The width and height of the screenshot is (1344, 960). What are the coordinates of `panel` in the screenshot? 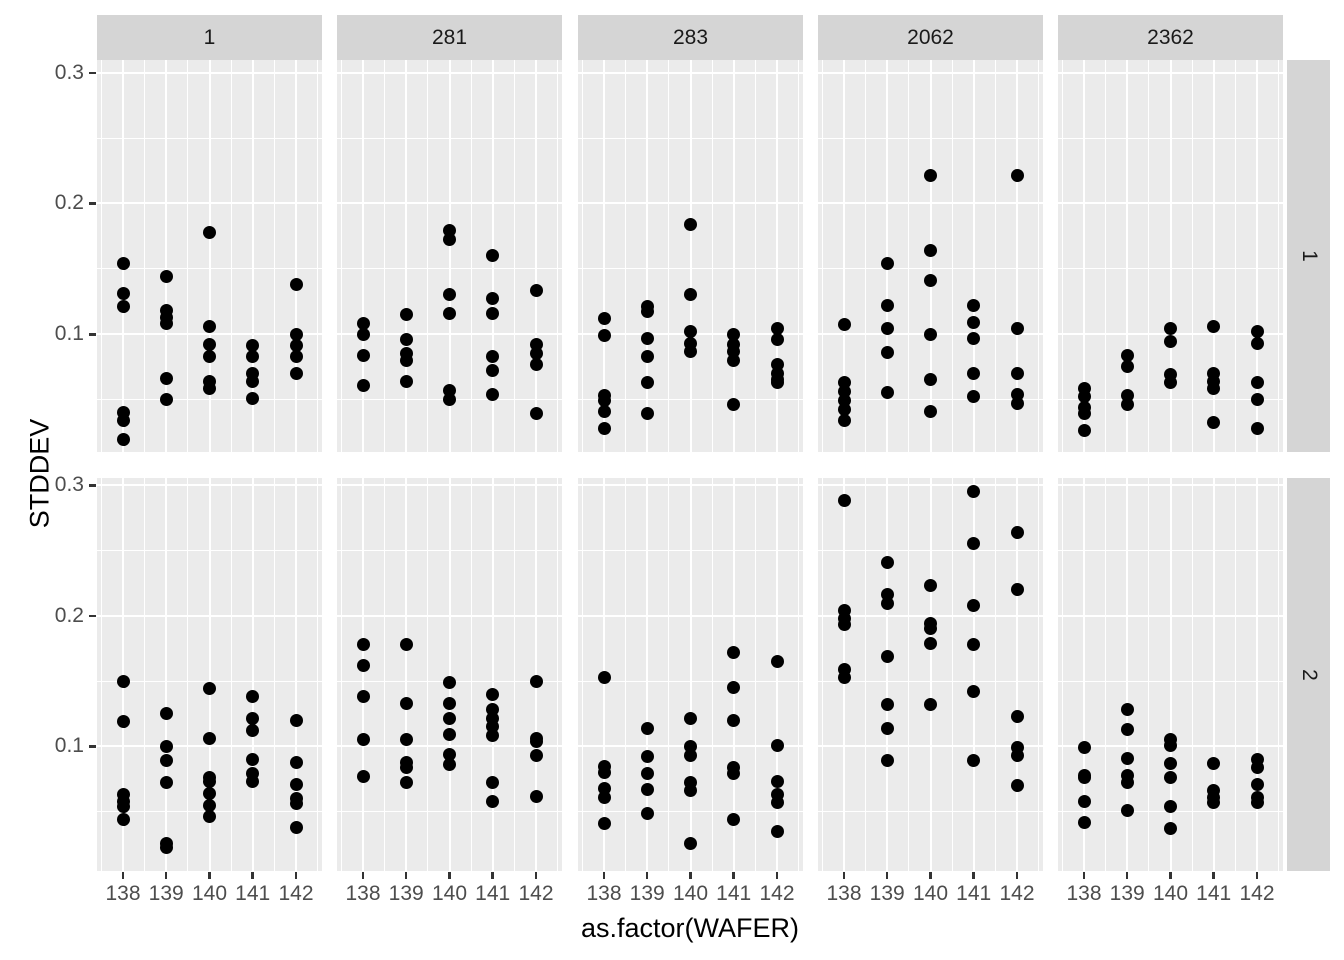 It's located at (690, 256).